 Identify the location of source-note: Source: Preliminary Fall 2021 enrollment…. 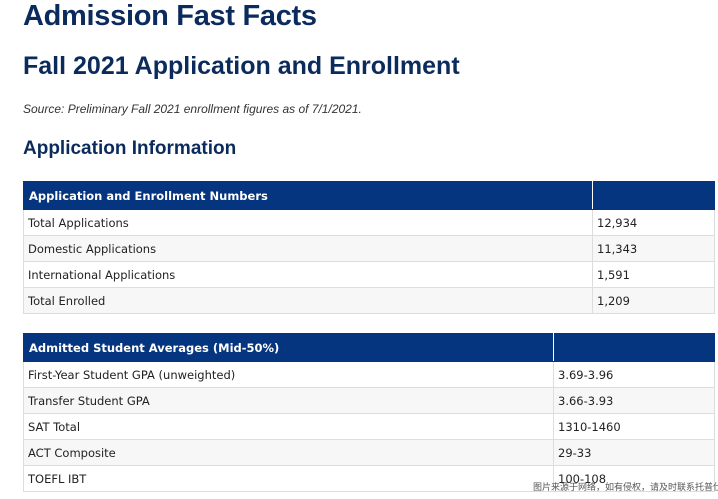
(192, 109).